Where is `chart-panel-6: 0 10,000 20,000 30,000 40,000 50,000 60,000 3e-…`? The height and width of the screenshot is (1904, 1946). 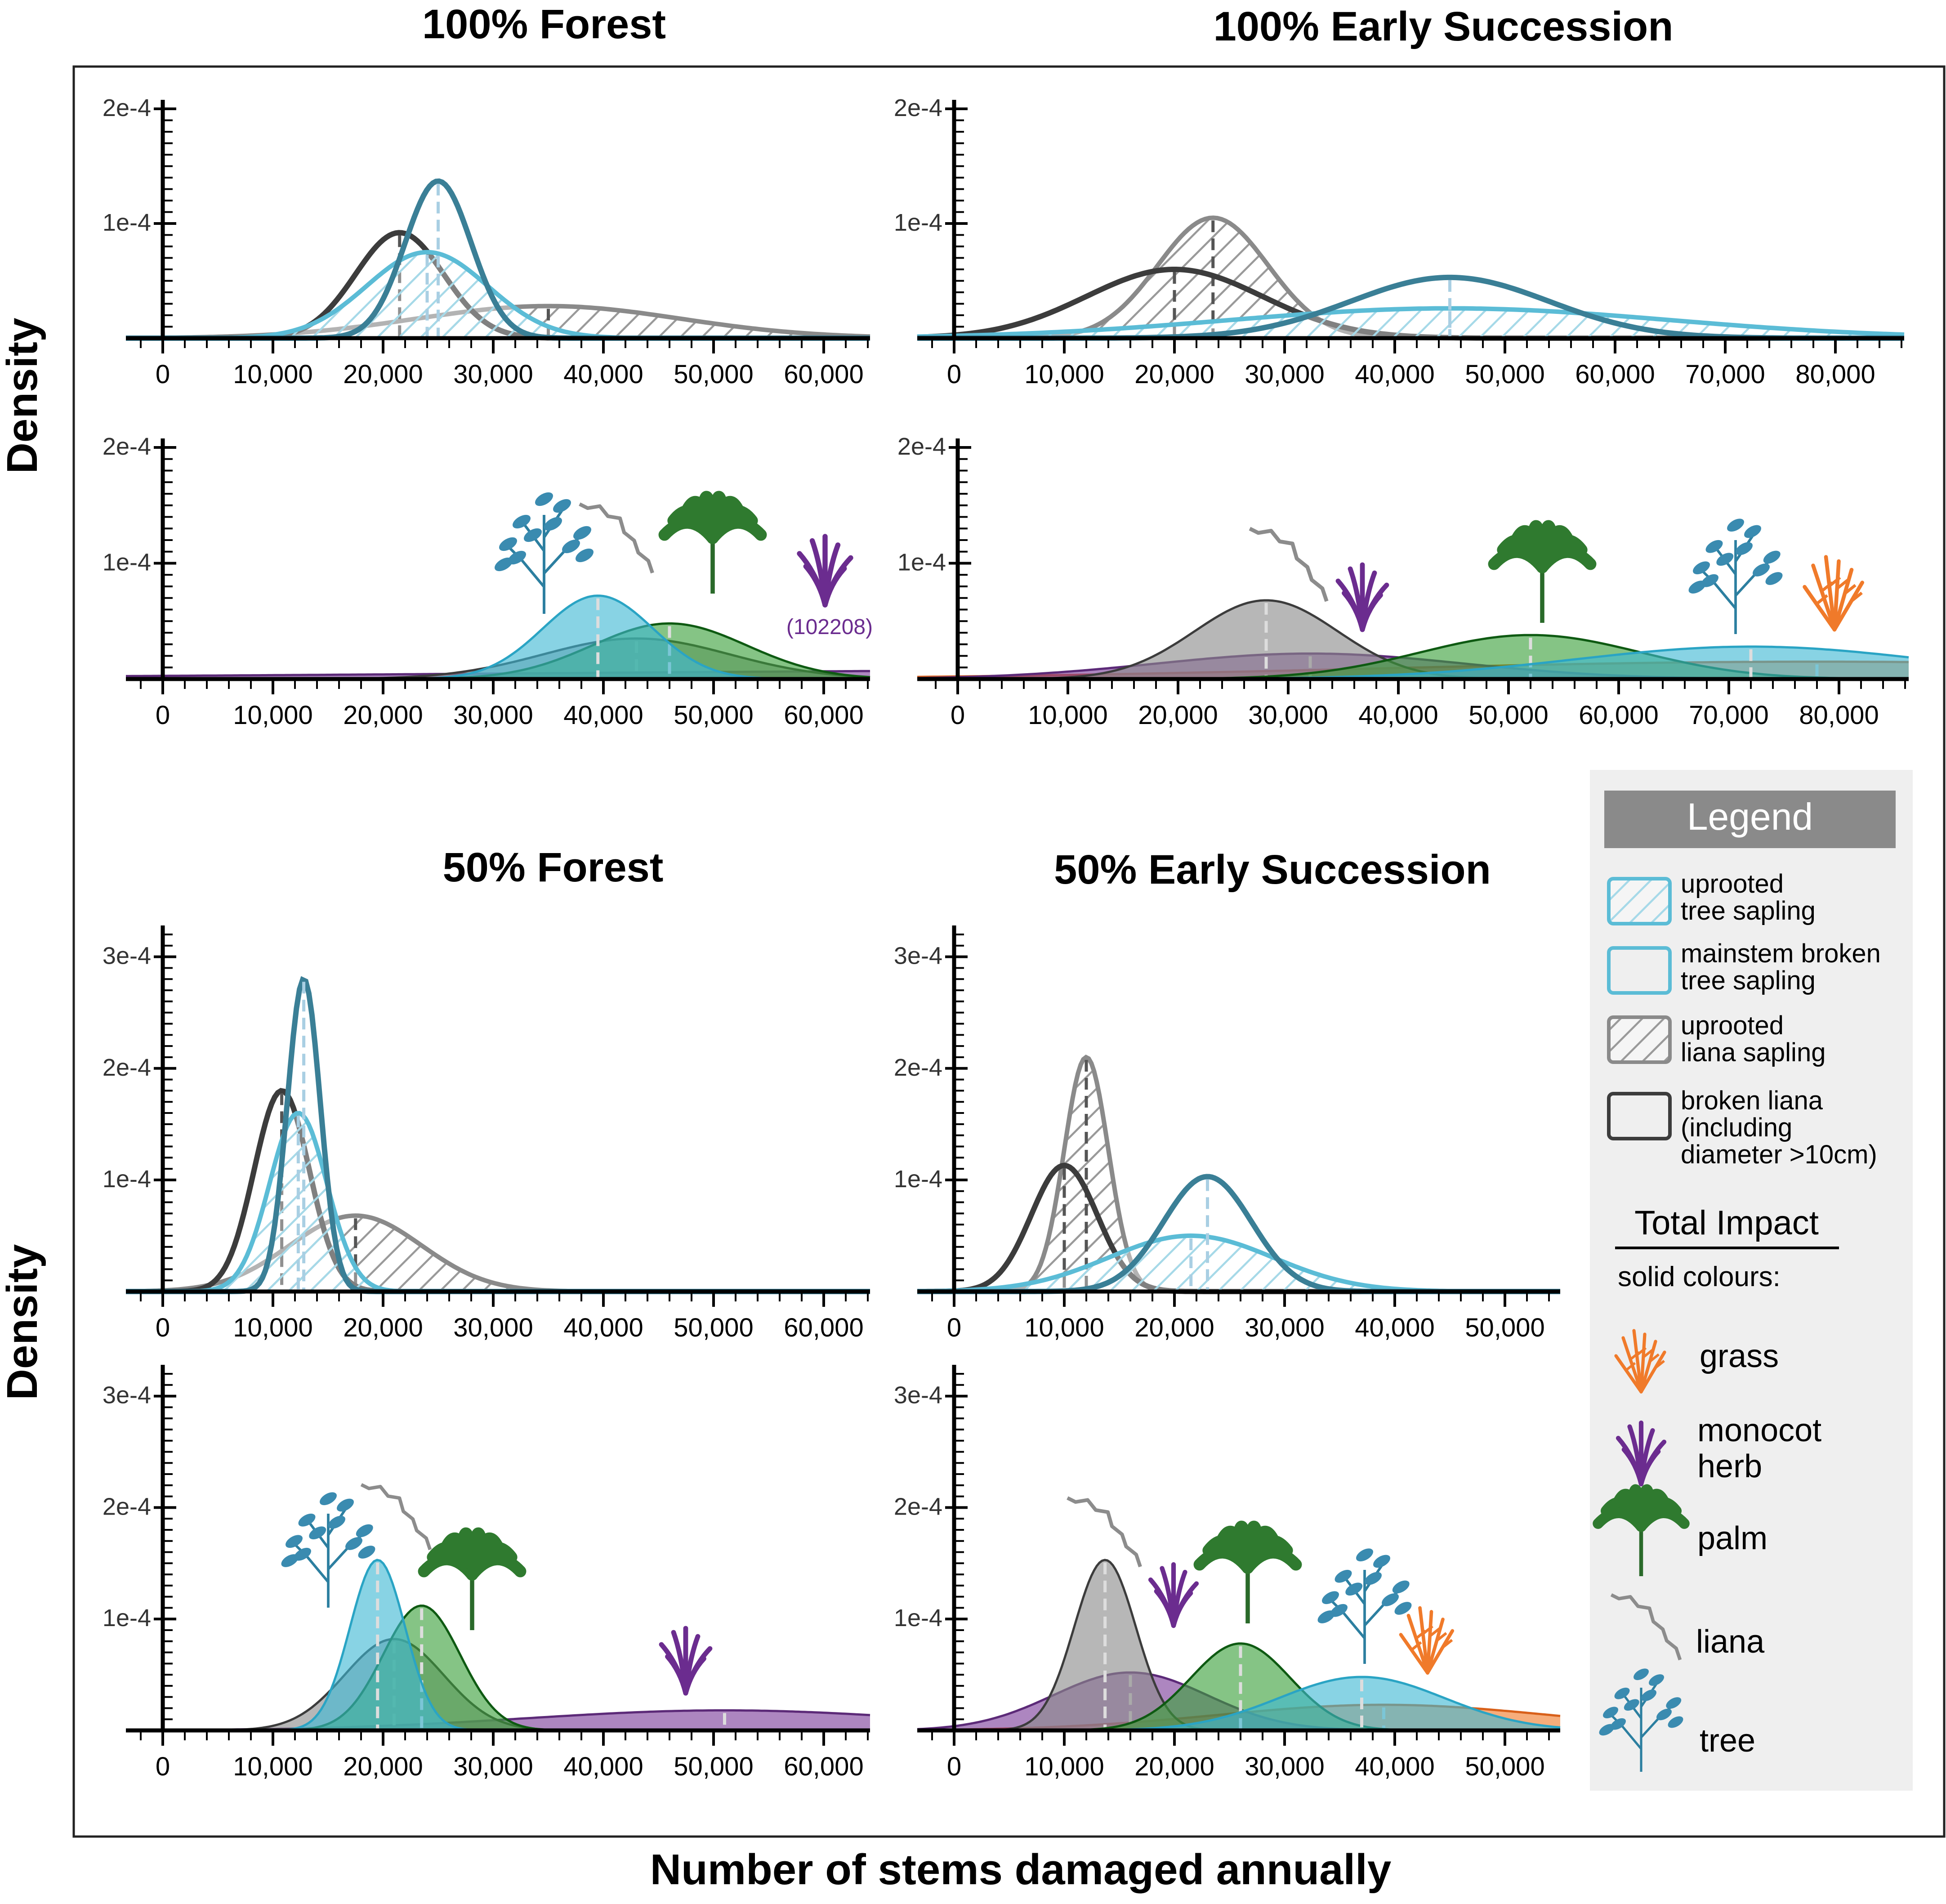 chart-panel-6: 0 10,000 20,000 30,000 40,000 50,000 60,000 3e-… is located at coordinates (486, 1573).